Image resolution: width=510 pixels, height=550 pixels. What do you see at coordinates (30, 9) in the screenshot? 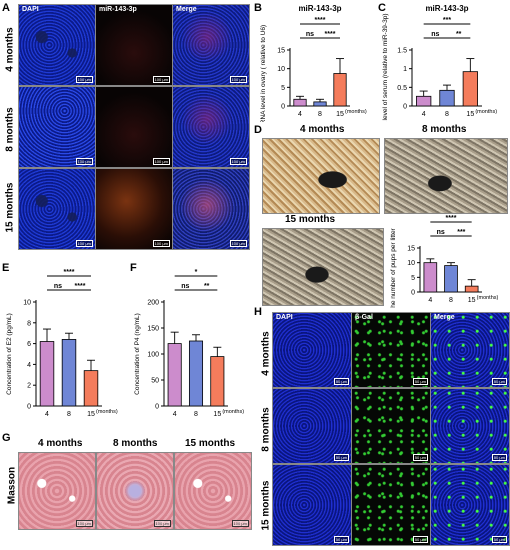
I see `panel-a-channel-dapi: DAPI` at bounding box center [30, 9].